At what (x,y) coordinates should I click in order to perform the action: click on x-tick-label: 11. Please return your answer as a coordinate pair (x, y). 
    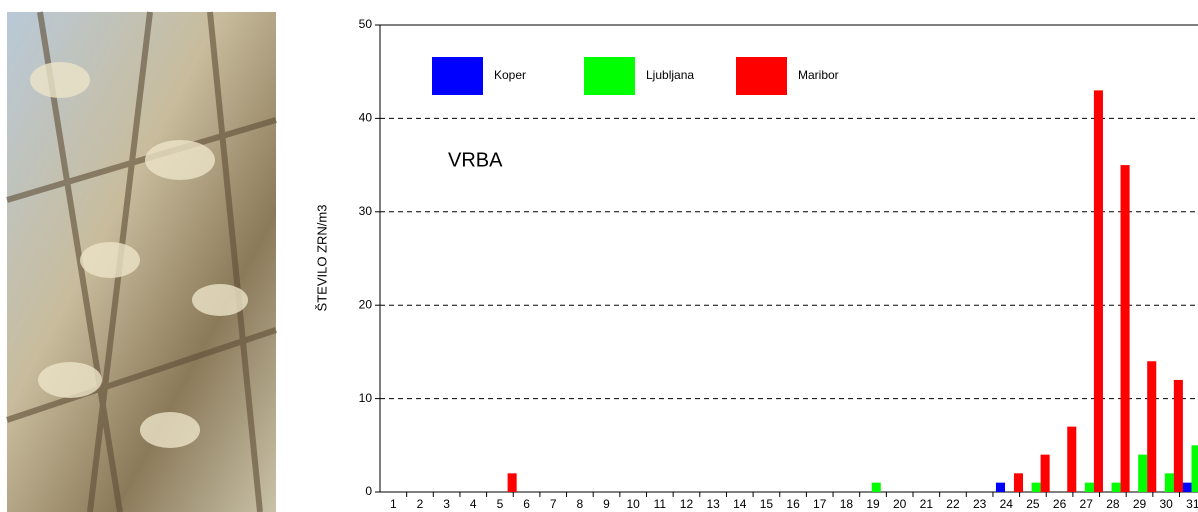
    Looking at the image, I should click on (660, 504).